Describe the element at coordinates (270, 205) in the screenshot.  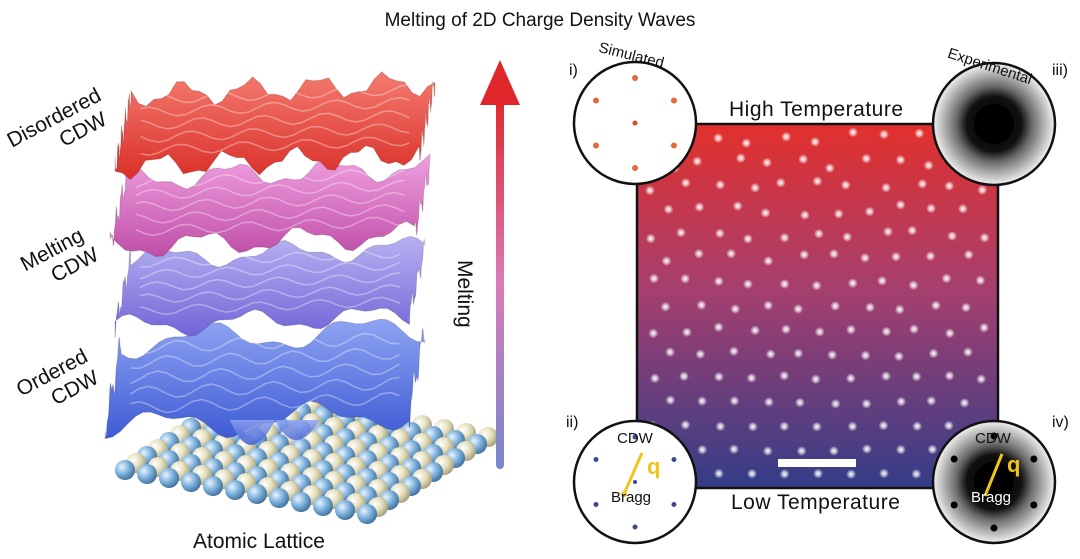
I see `layer-melting` at that location.